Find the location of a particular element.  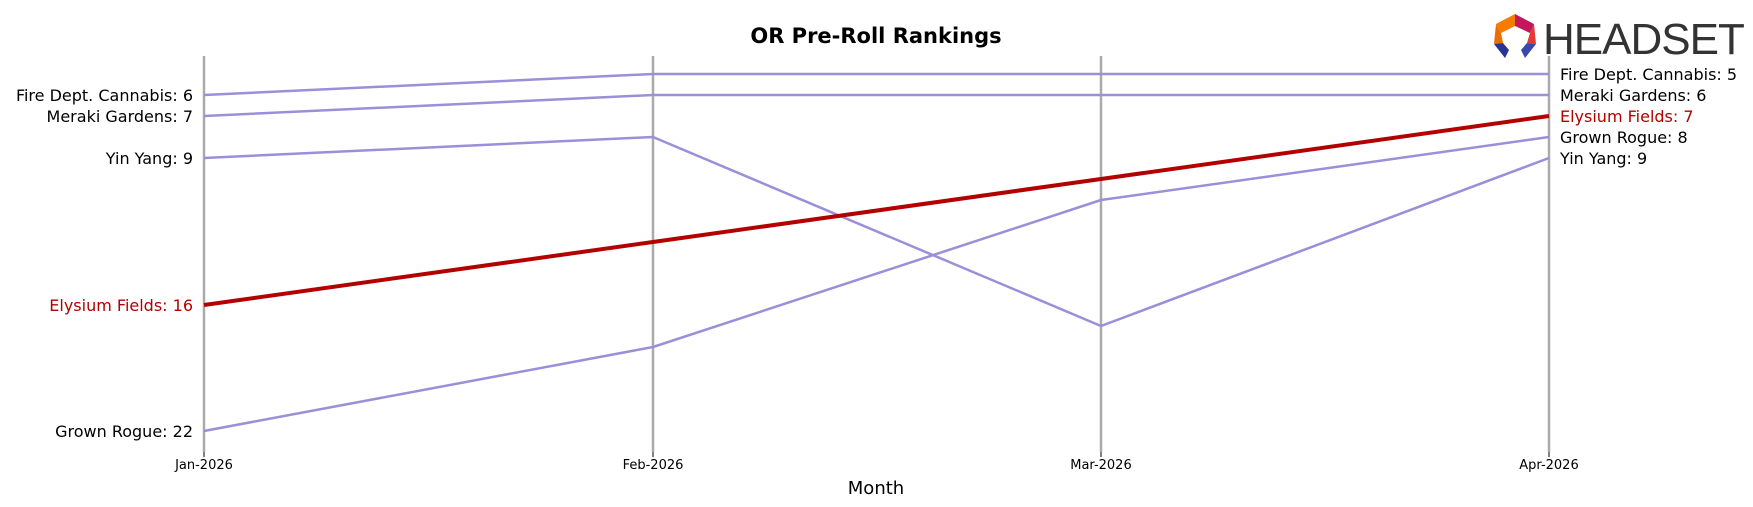

tick-label-mar-2026: Mar-2026 is located at coordinates (1100, 465).